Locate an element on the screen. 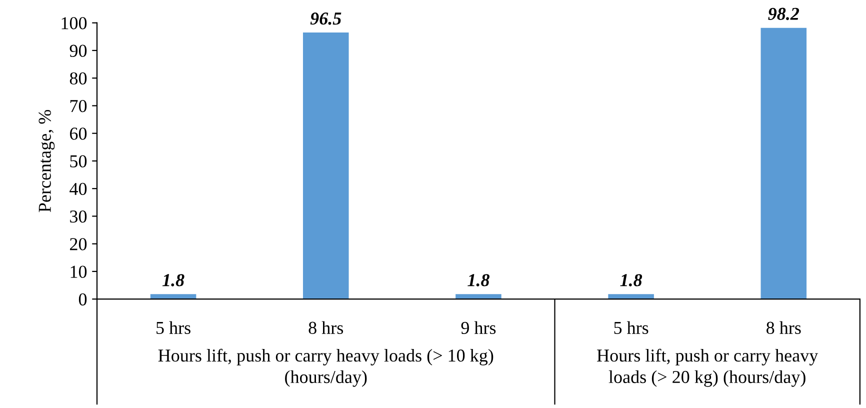  y-tick-label: 50 is located at coordinates (78, 161).